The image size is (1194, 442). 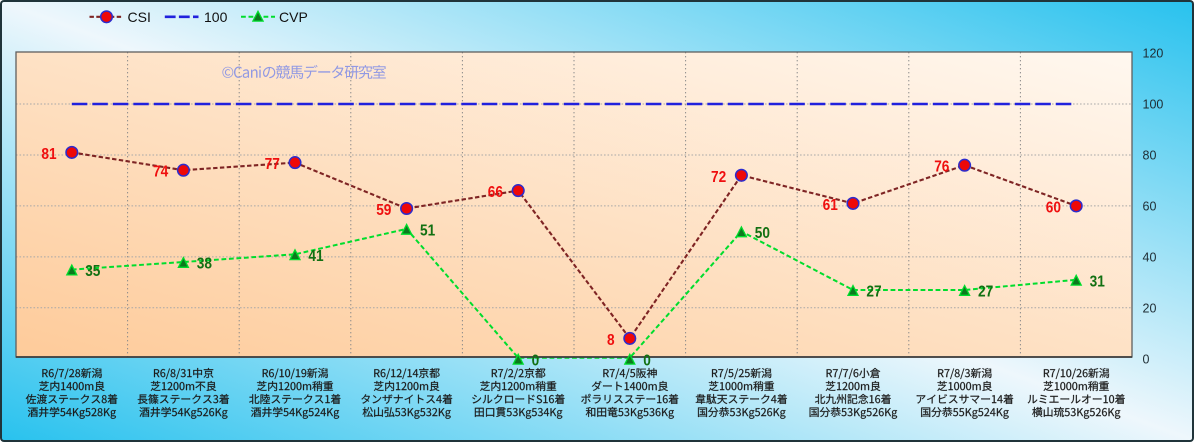 What do you see at coordinates (762, 233) in the screenshot?
I see `svg-text: 50` at bounding box center [762, 233].